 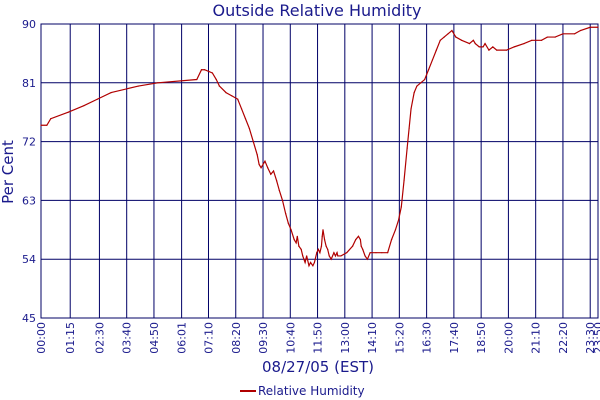 I want to click on x-tick-label: 11:50, so click(x=318, y=338).